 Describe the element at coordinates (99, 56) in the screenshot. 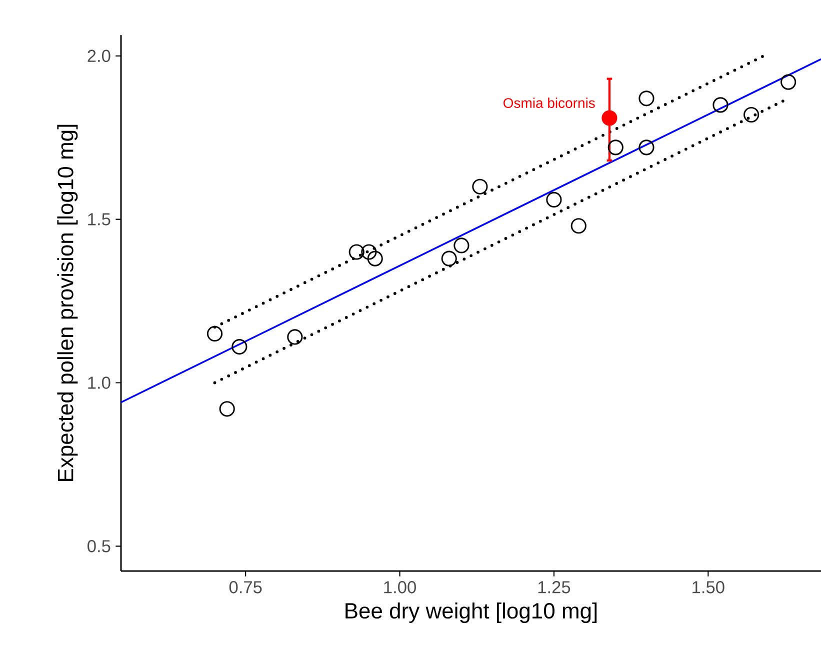

I see `y-tick-label: 2.0` at that location.